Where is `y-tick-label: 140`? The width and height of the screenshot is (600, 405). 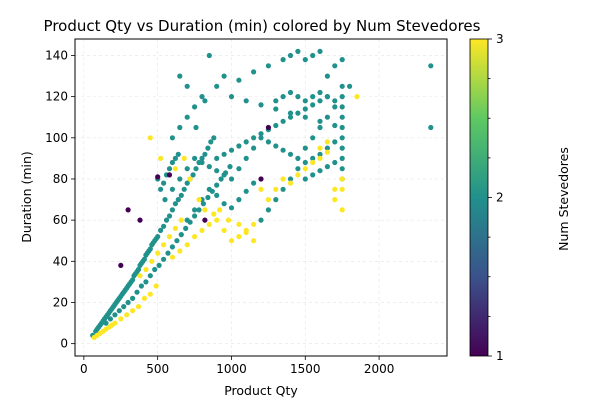
y-tick-label: 140 is located at coordinates (56, 55).